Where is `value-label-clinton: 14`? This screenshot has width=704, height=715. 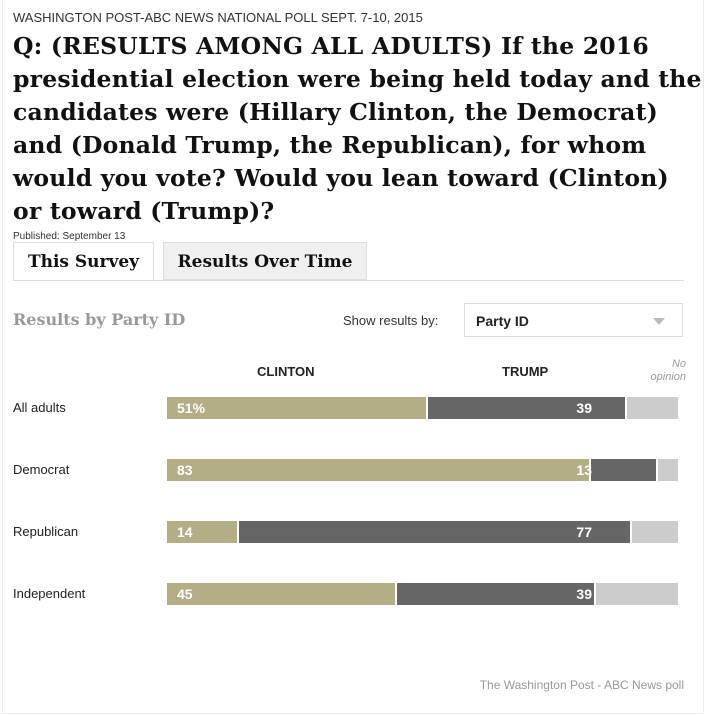 value-label-clinton: 14 is located at coordinates (185, 532).